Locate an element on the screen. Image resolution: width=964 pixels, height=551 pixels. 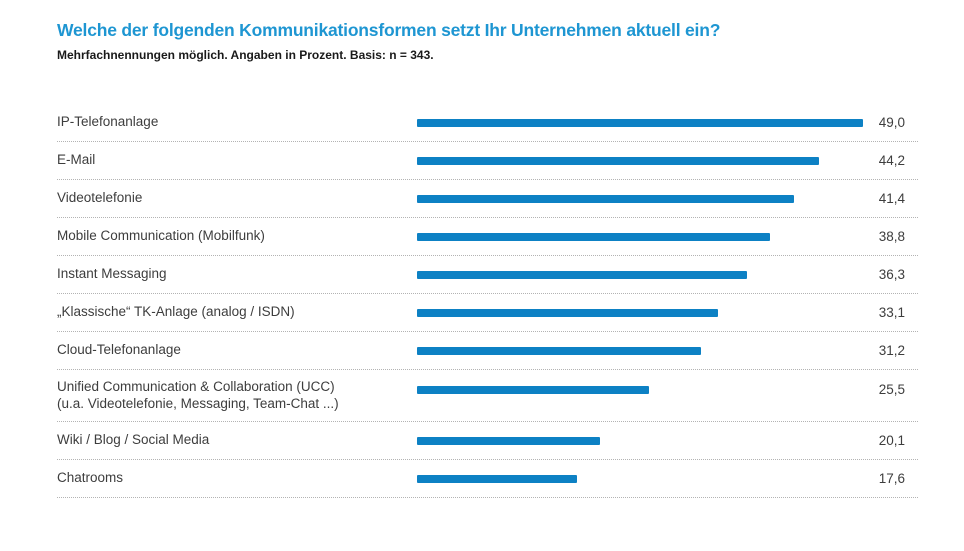
category-label: Instant Messaging is located at coordinates (237, 274).